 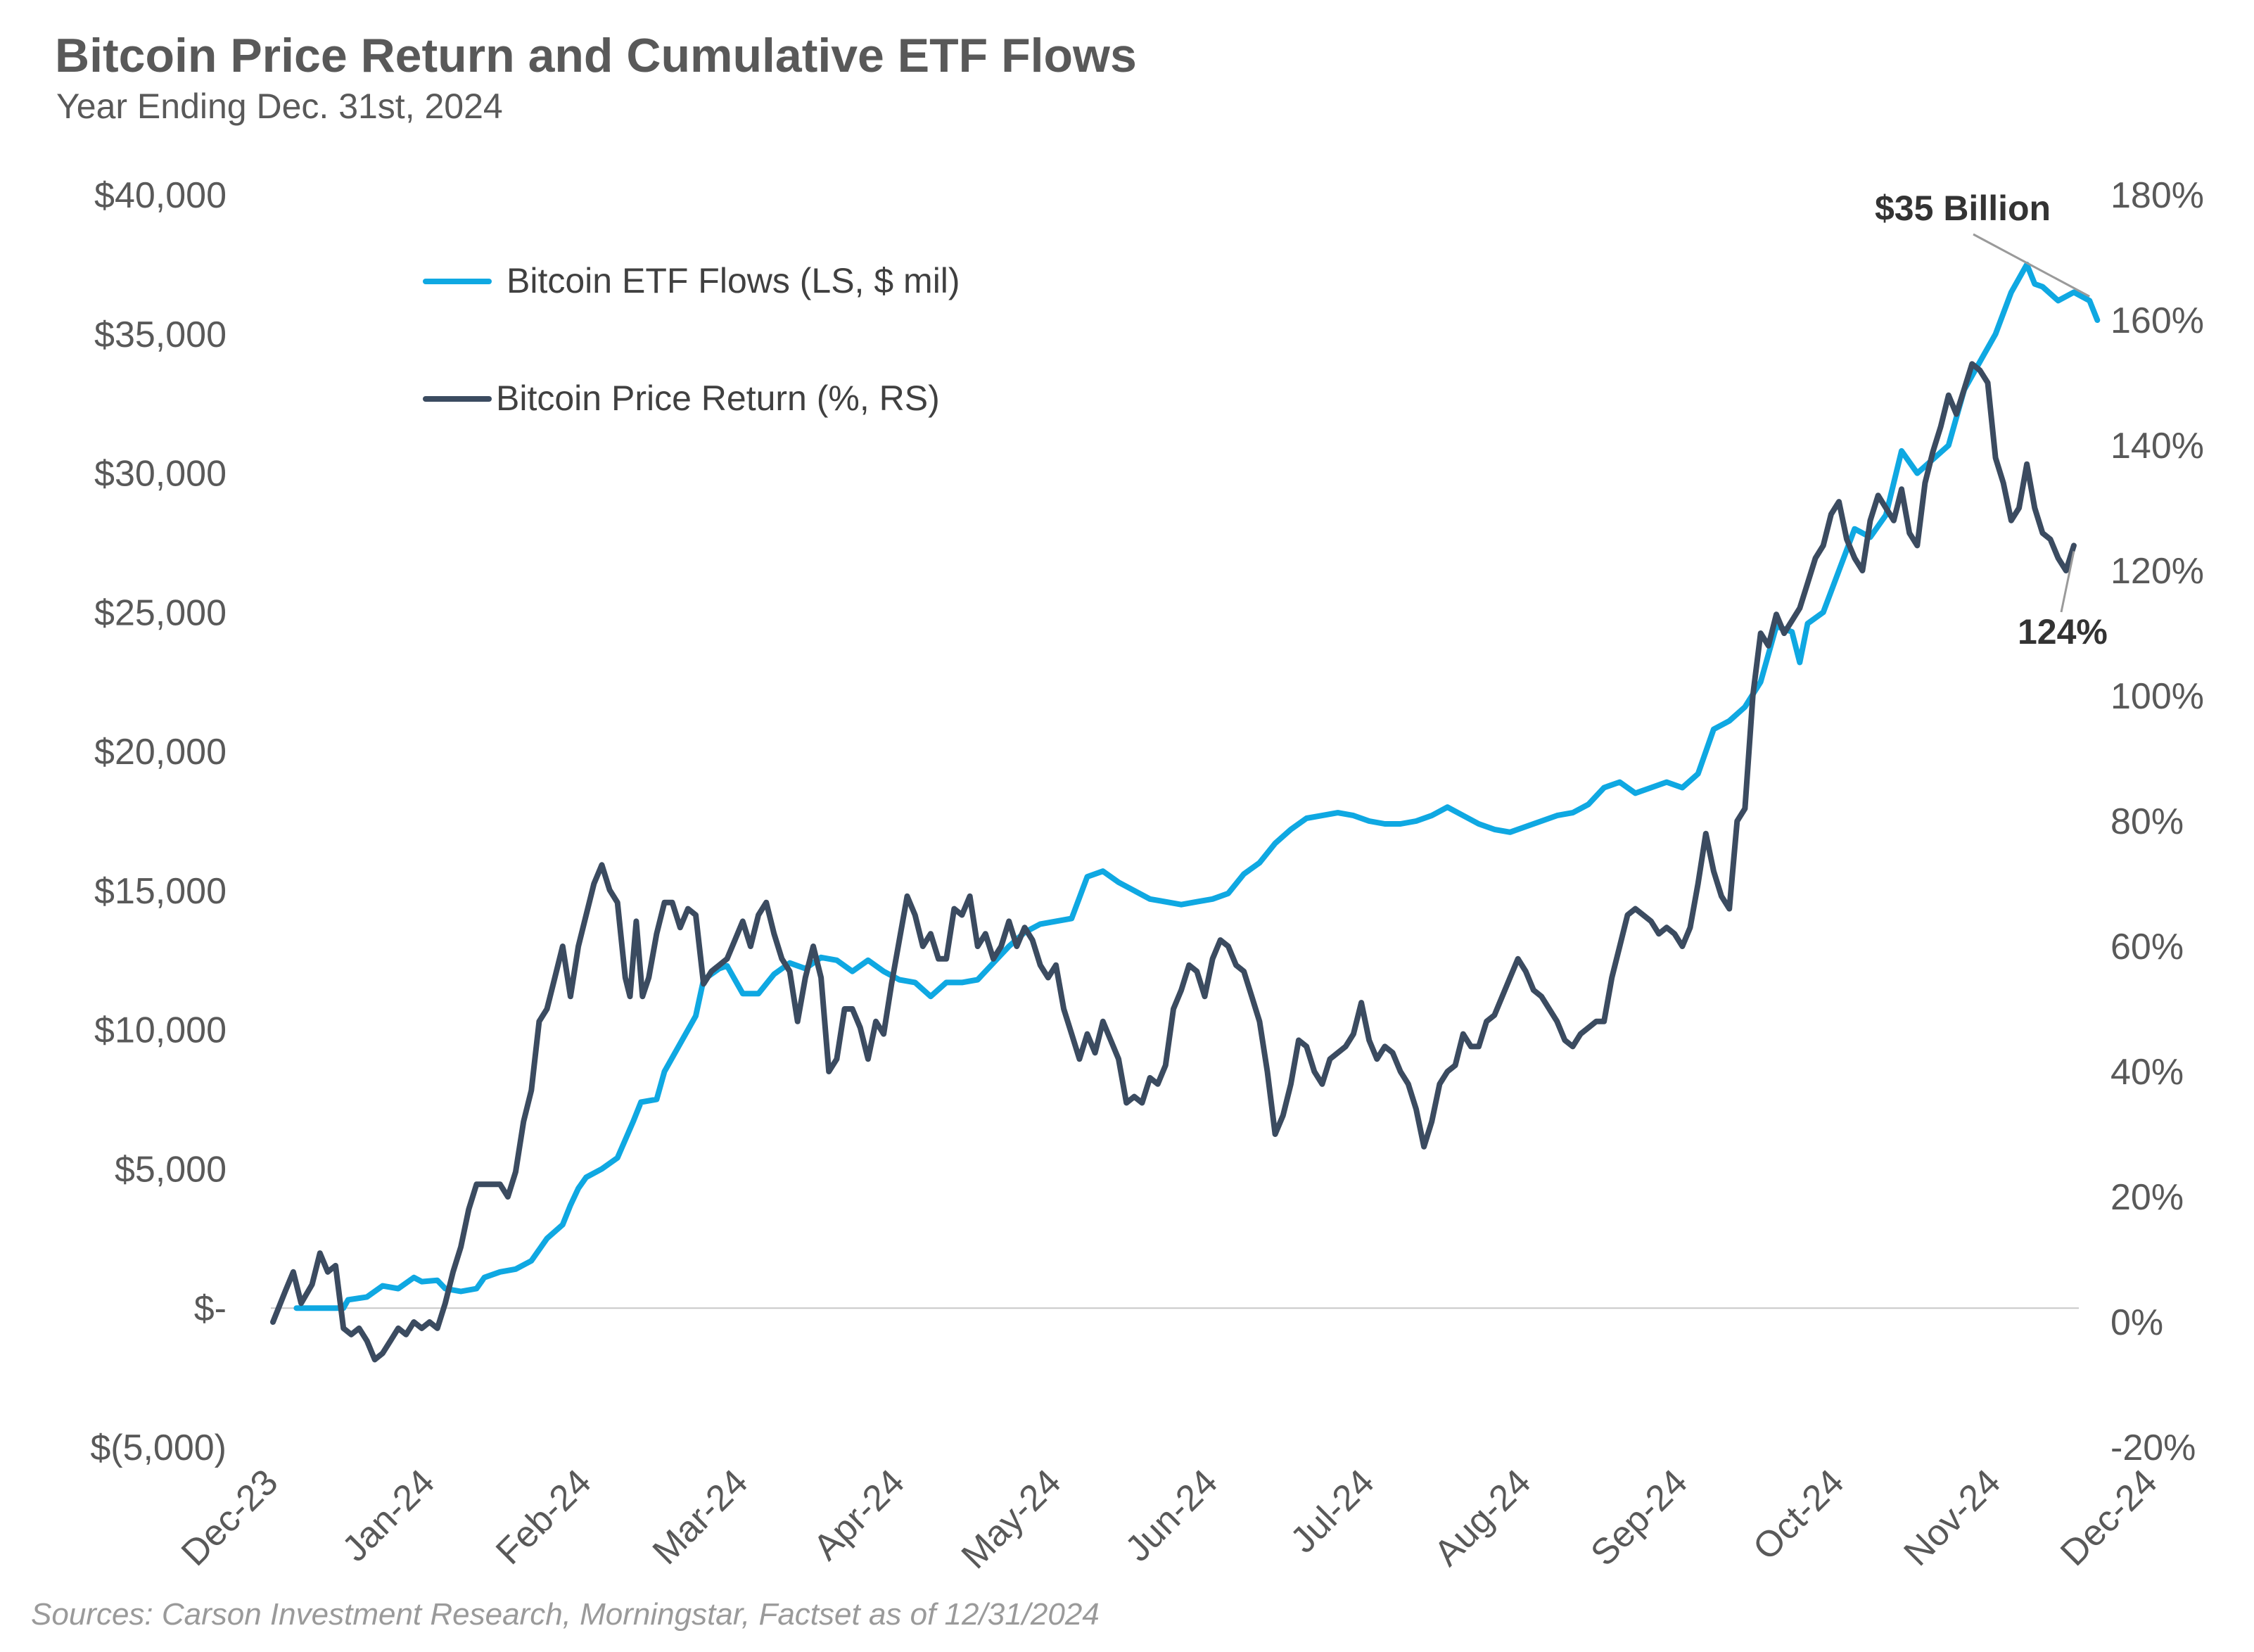 I want to click on left-tick-label: $5,000, so click(x=171, y=1169).